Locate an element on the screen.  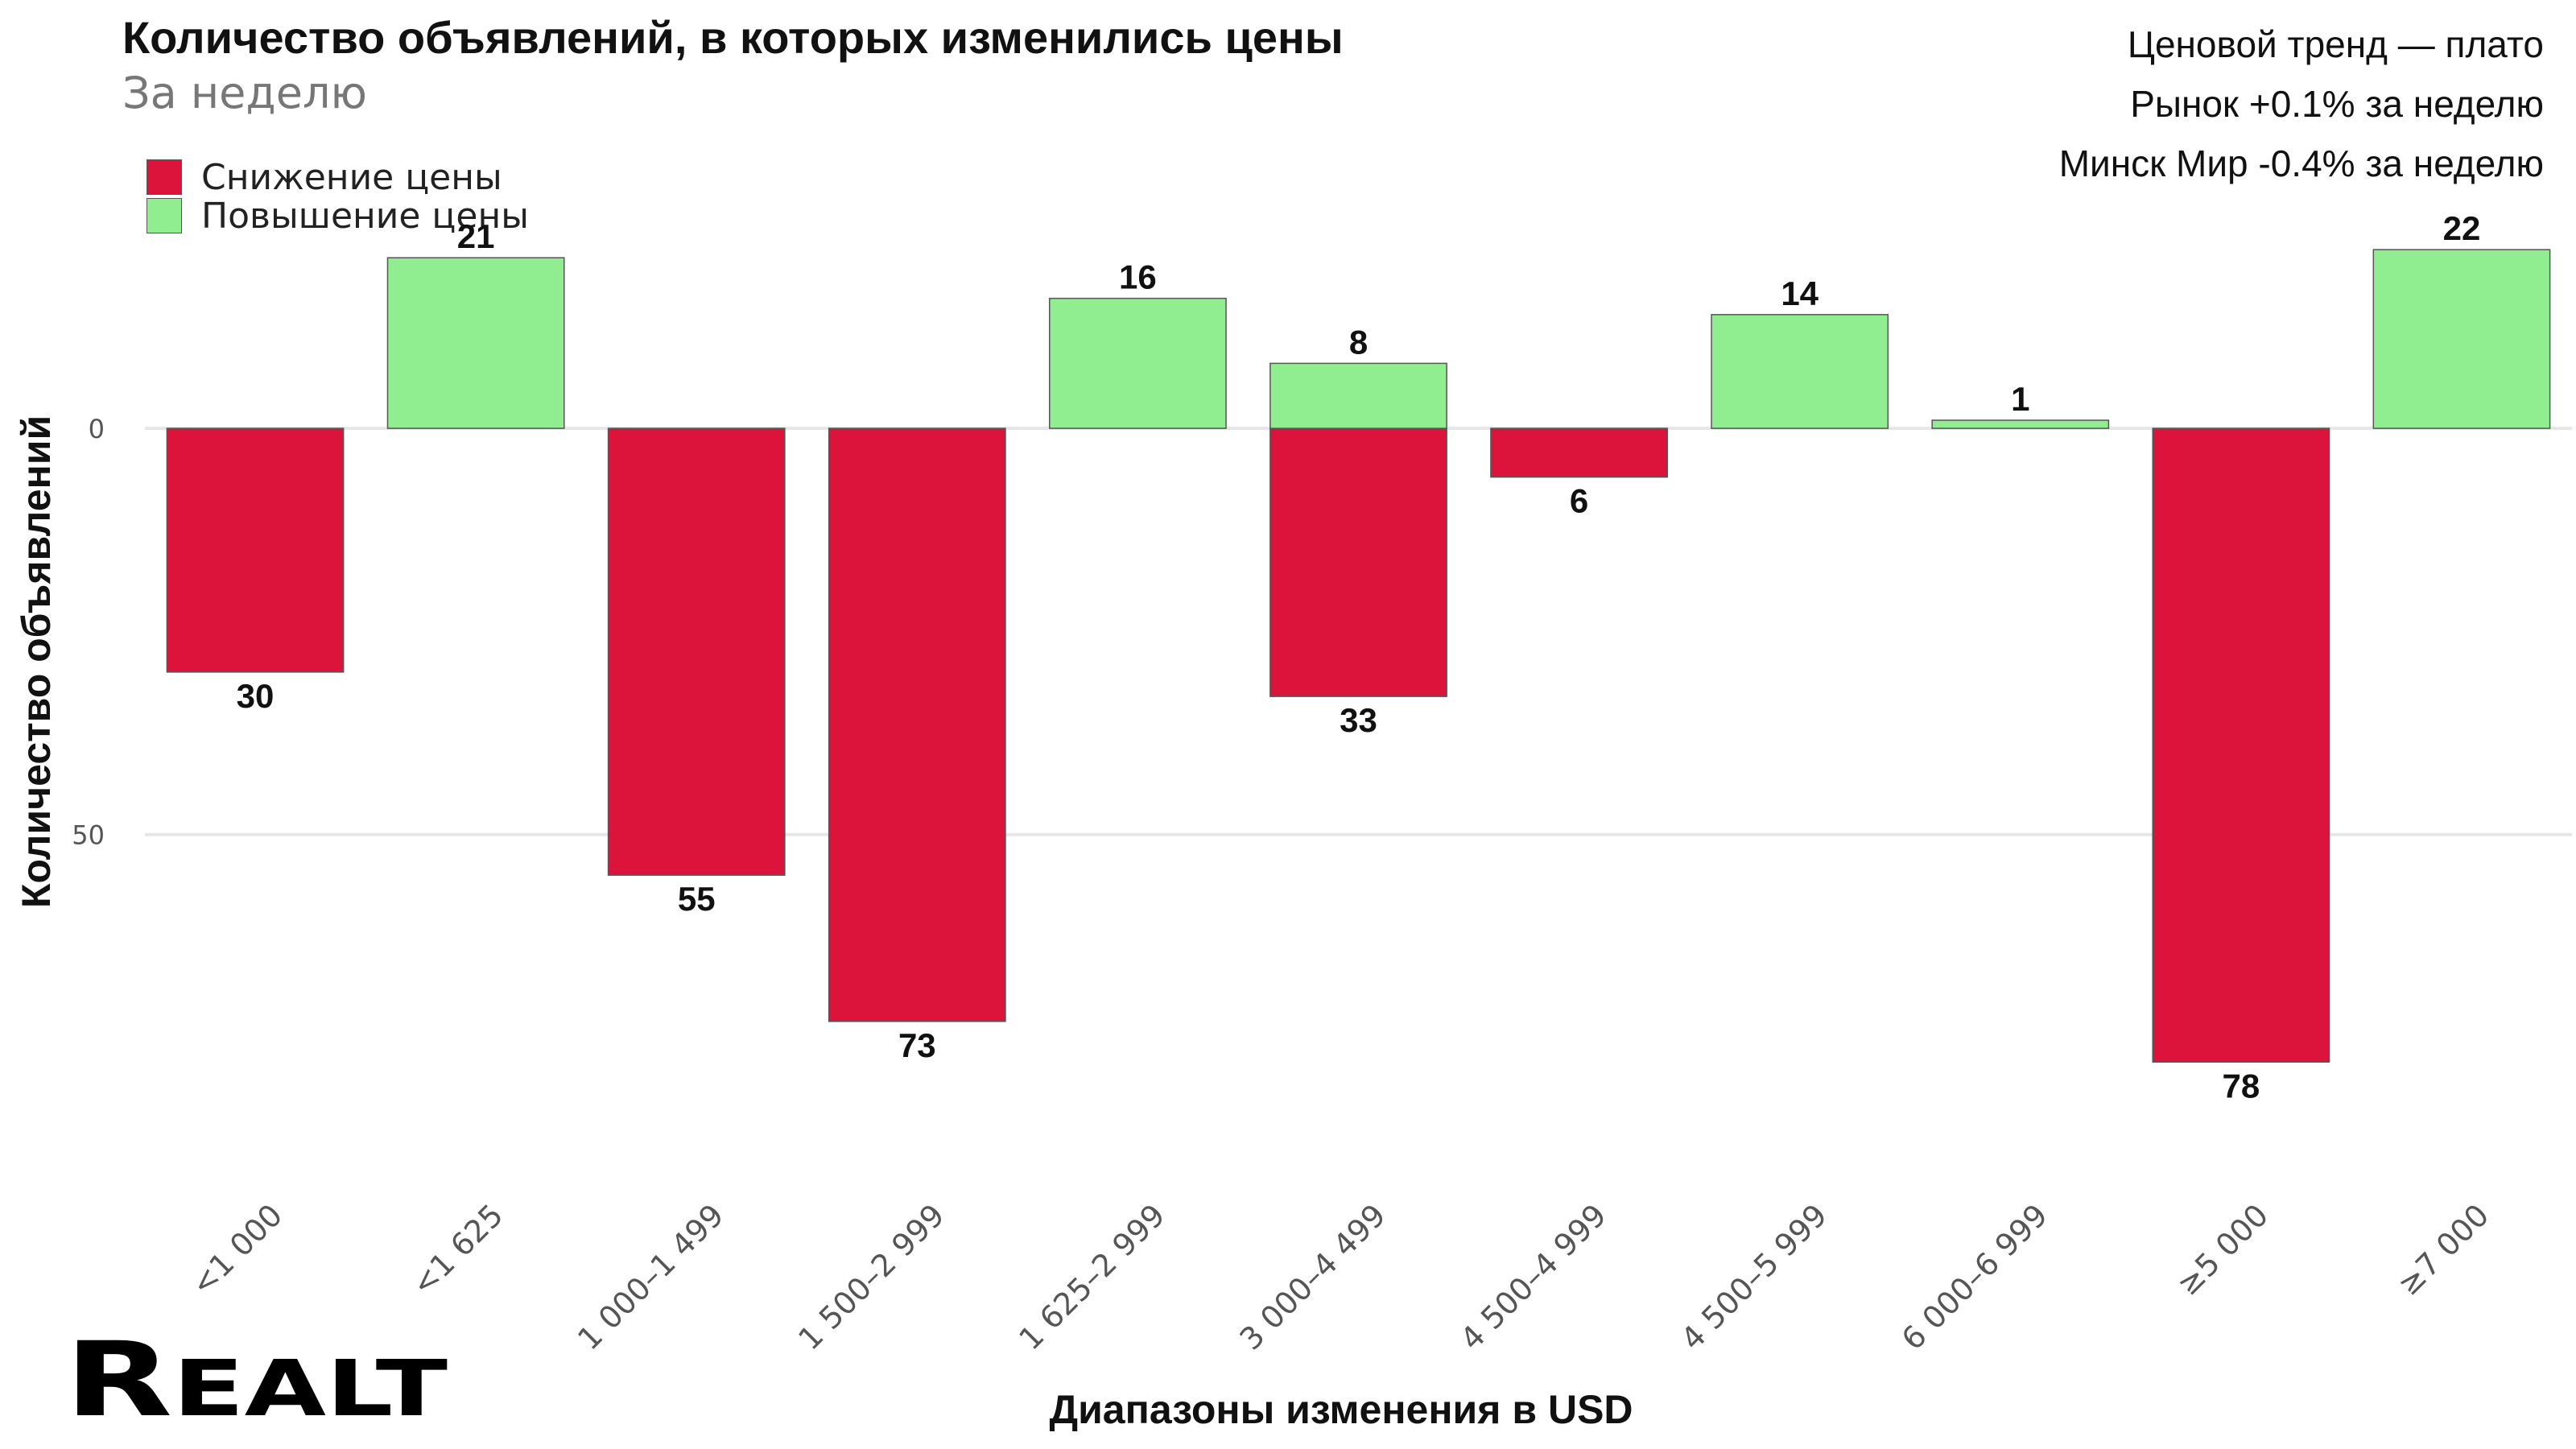
data-label: 8 is located at coordinates (1358, 342).